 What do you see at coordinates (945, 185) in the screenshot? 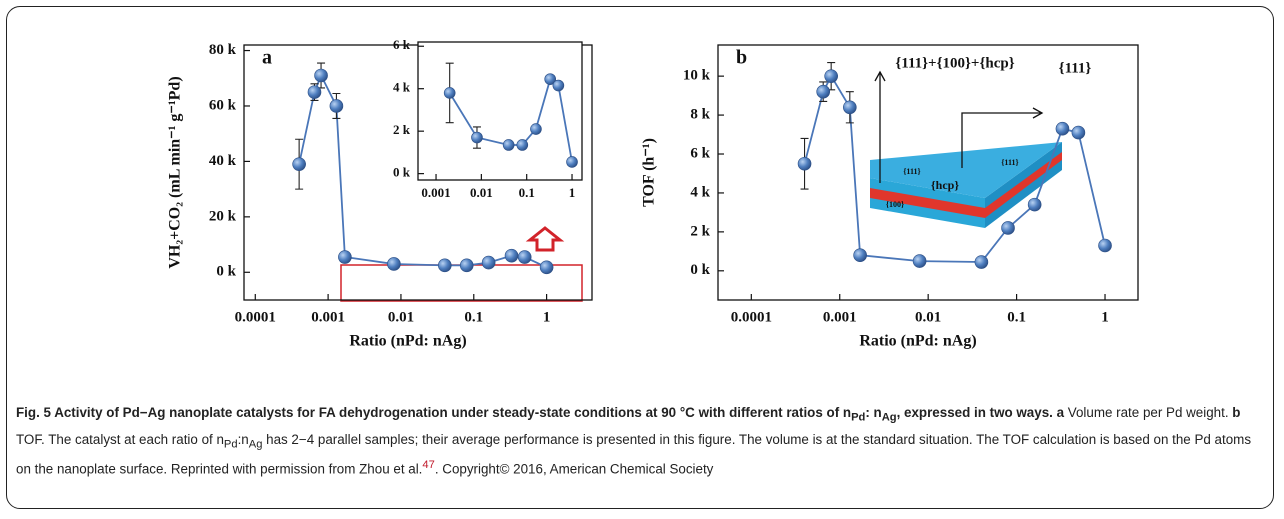
I see `annotation: {hcp}` at bounding box center [945, 185].